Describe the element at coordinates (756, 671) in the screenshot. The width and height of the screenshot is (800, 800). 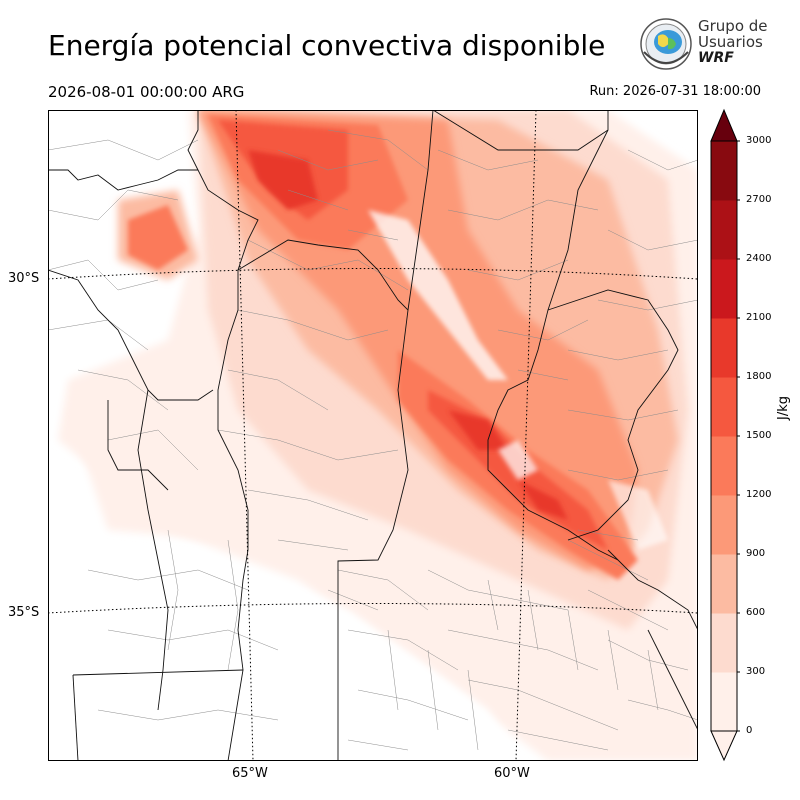
I see `colorbar-tick-label: 300` at that location.